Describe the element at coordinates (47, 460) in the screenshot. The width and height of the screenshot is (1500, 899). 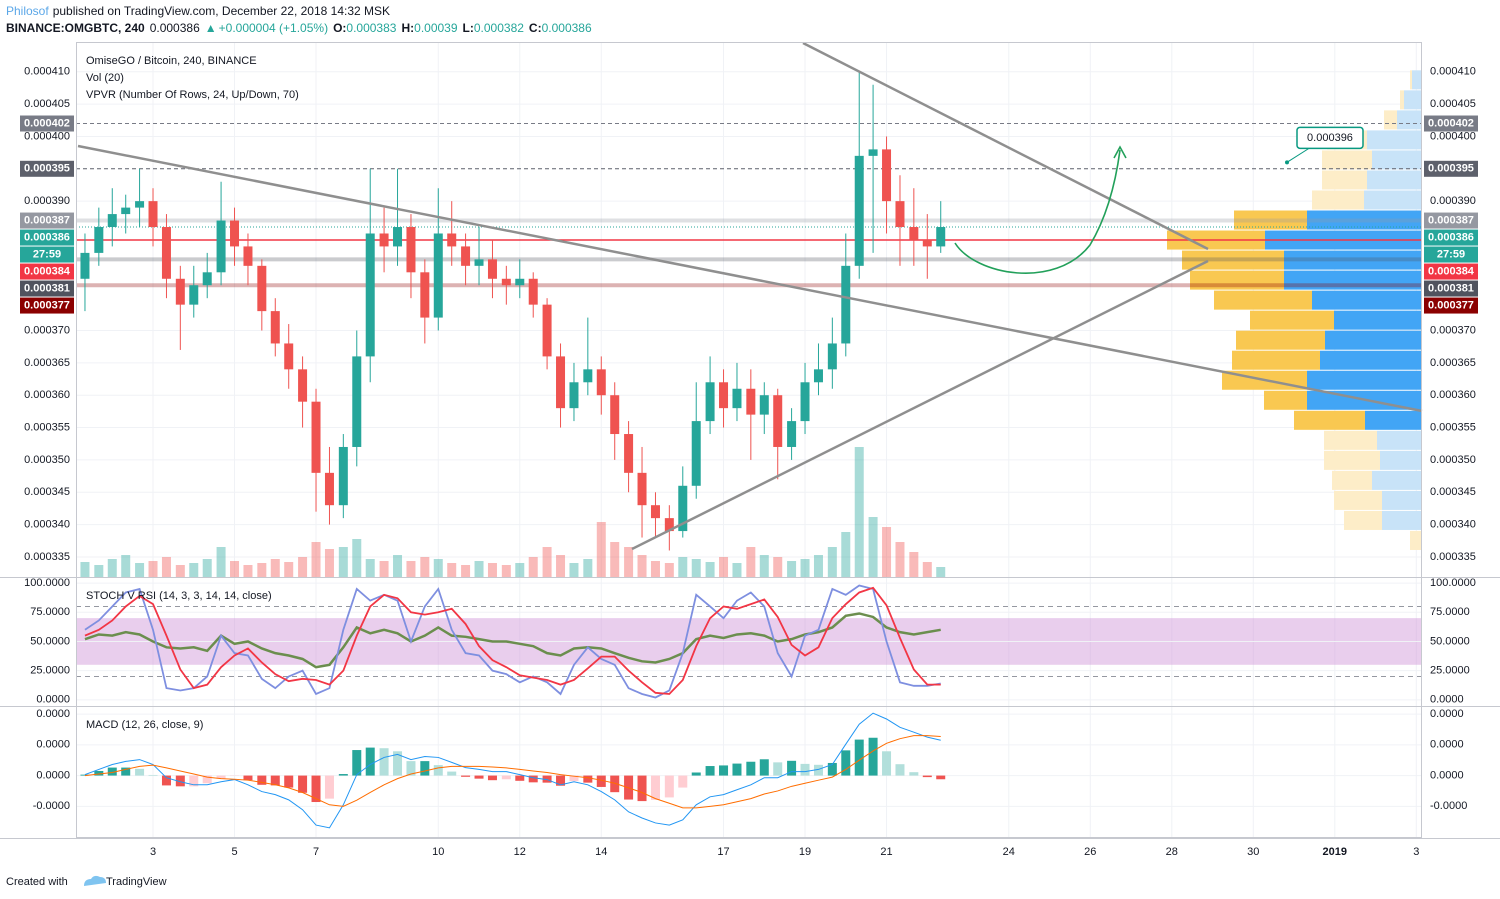
I see `y-tick-label: 0.000350` at that location.